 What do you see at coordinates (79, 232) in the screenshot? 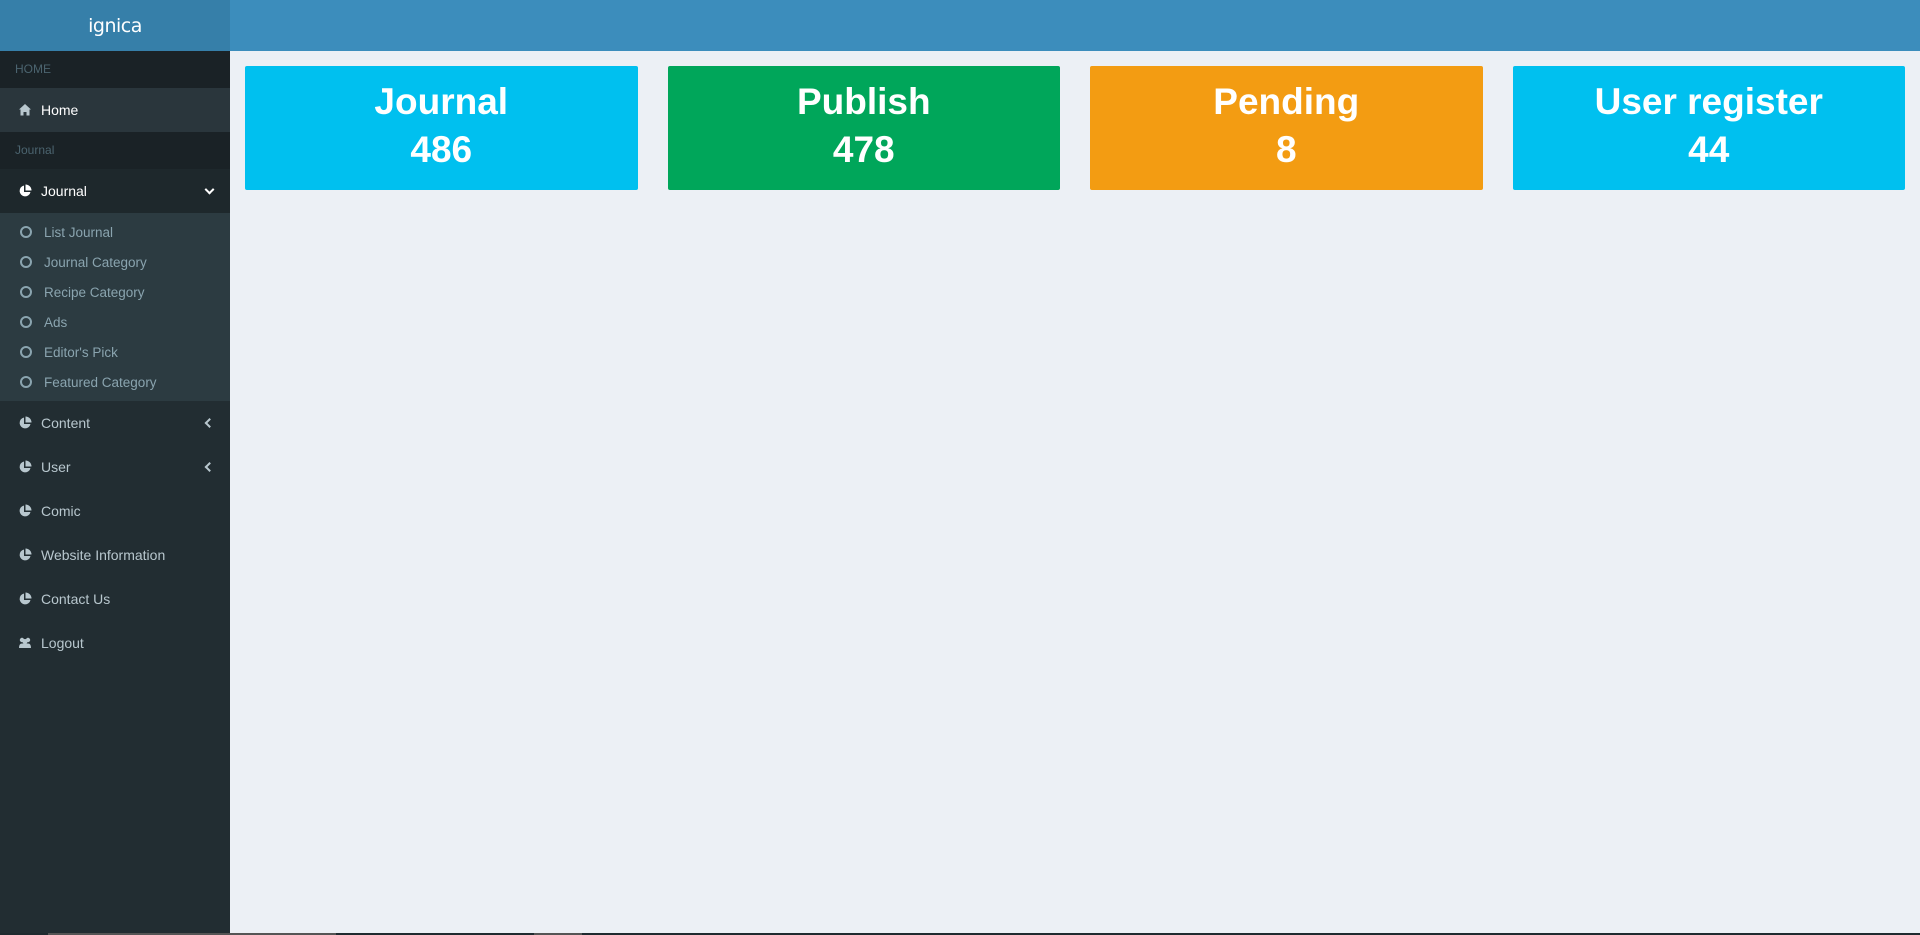
I see `submenu-label: List Journal` at bounding box center [79, 232].